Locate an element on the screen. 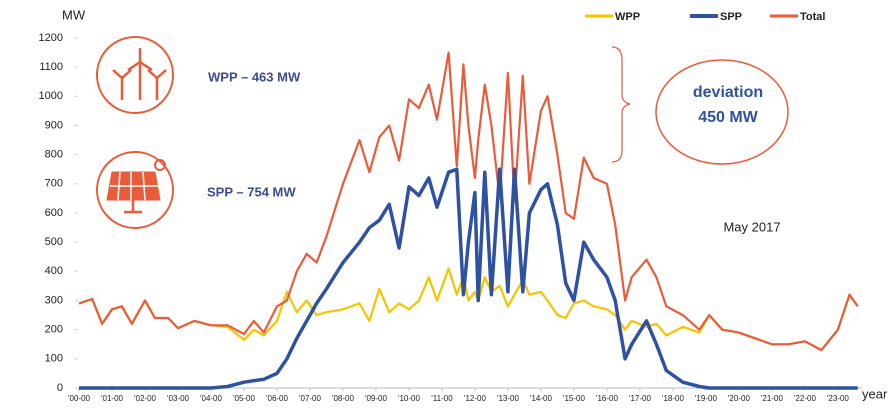 Image resolution: width=891 pixels, height=409 pixels. x-tick-label: '10-00 is located at coordinates (409, 398).